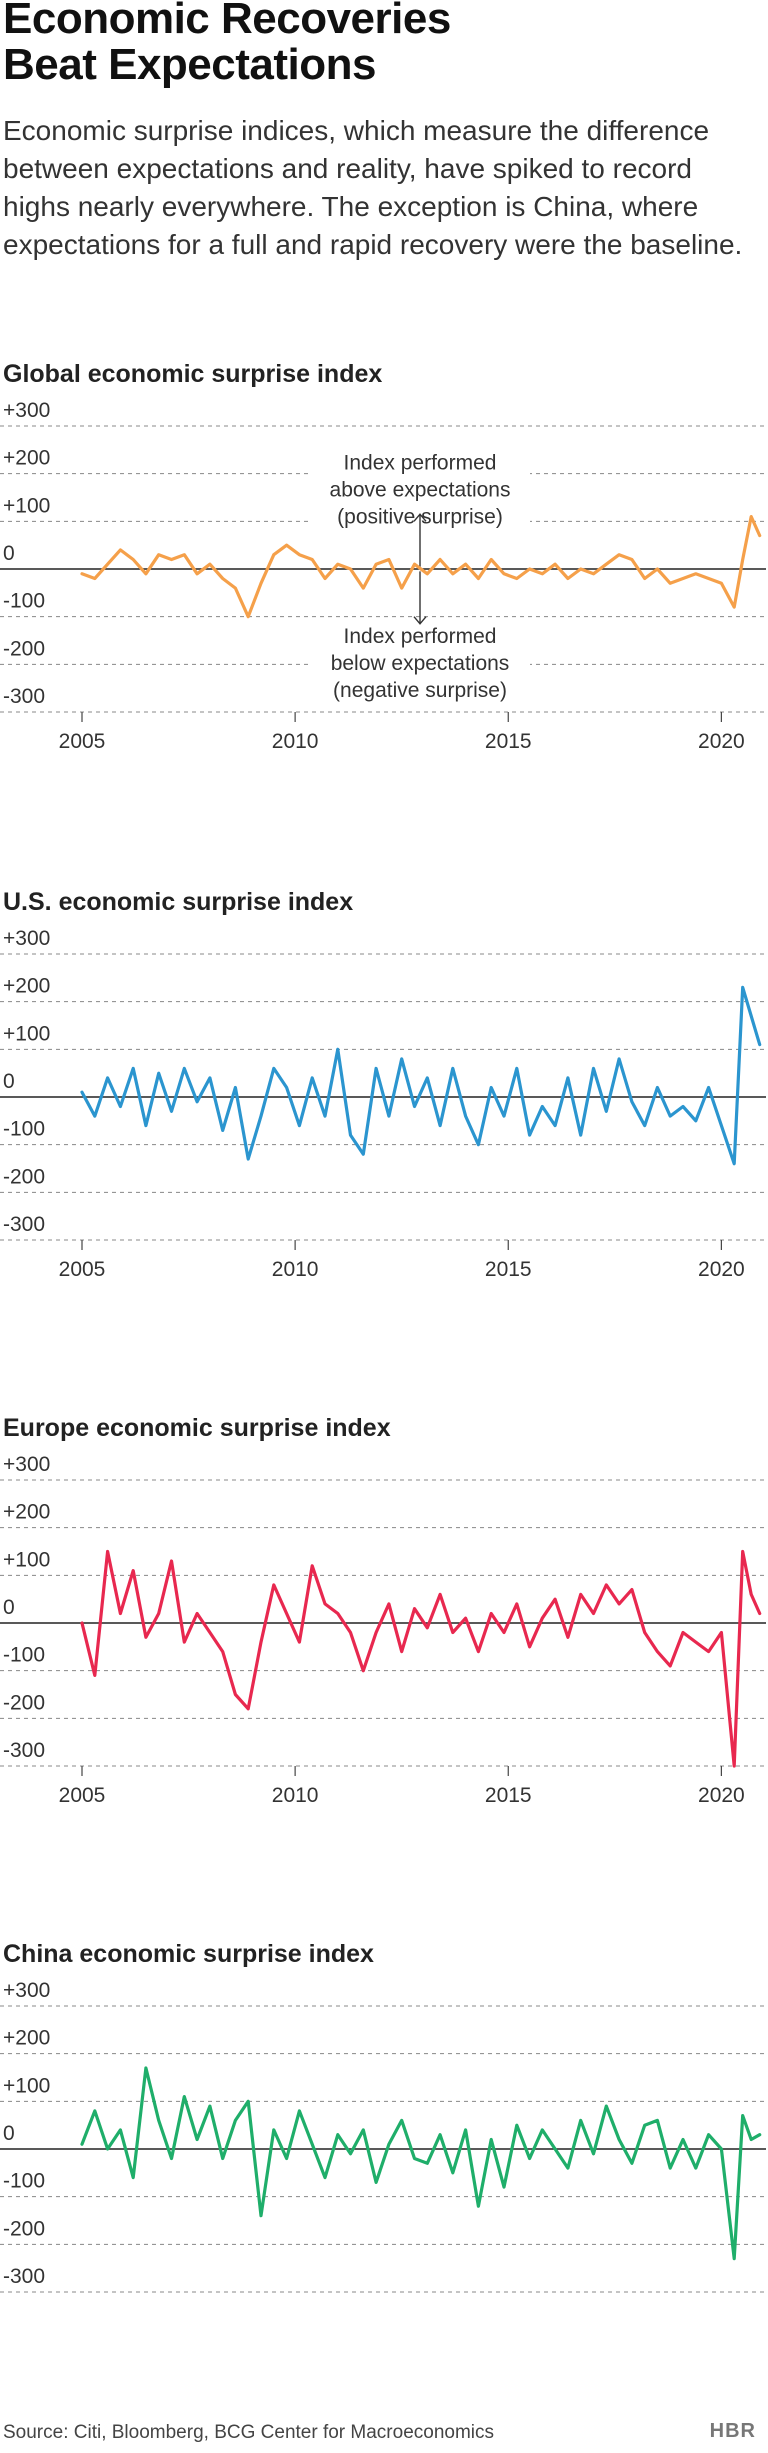 This screenshot has height=2453, width=768. I want to click on us-chart-title: U.S. economic surprise index, so click(178, 902).